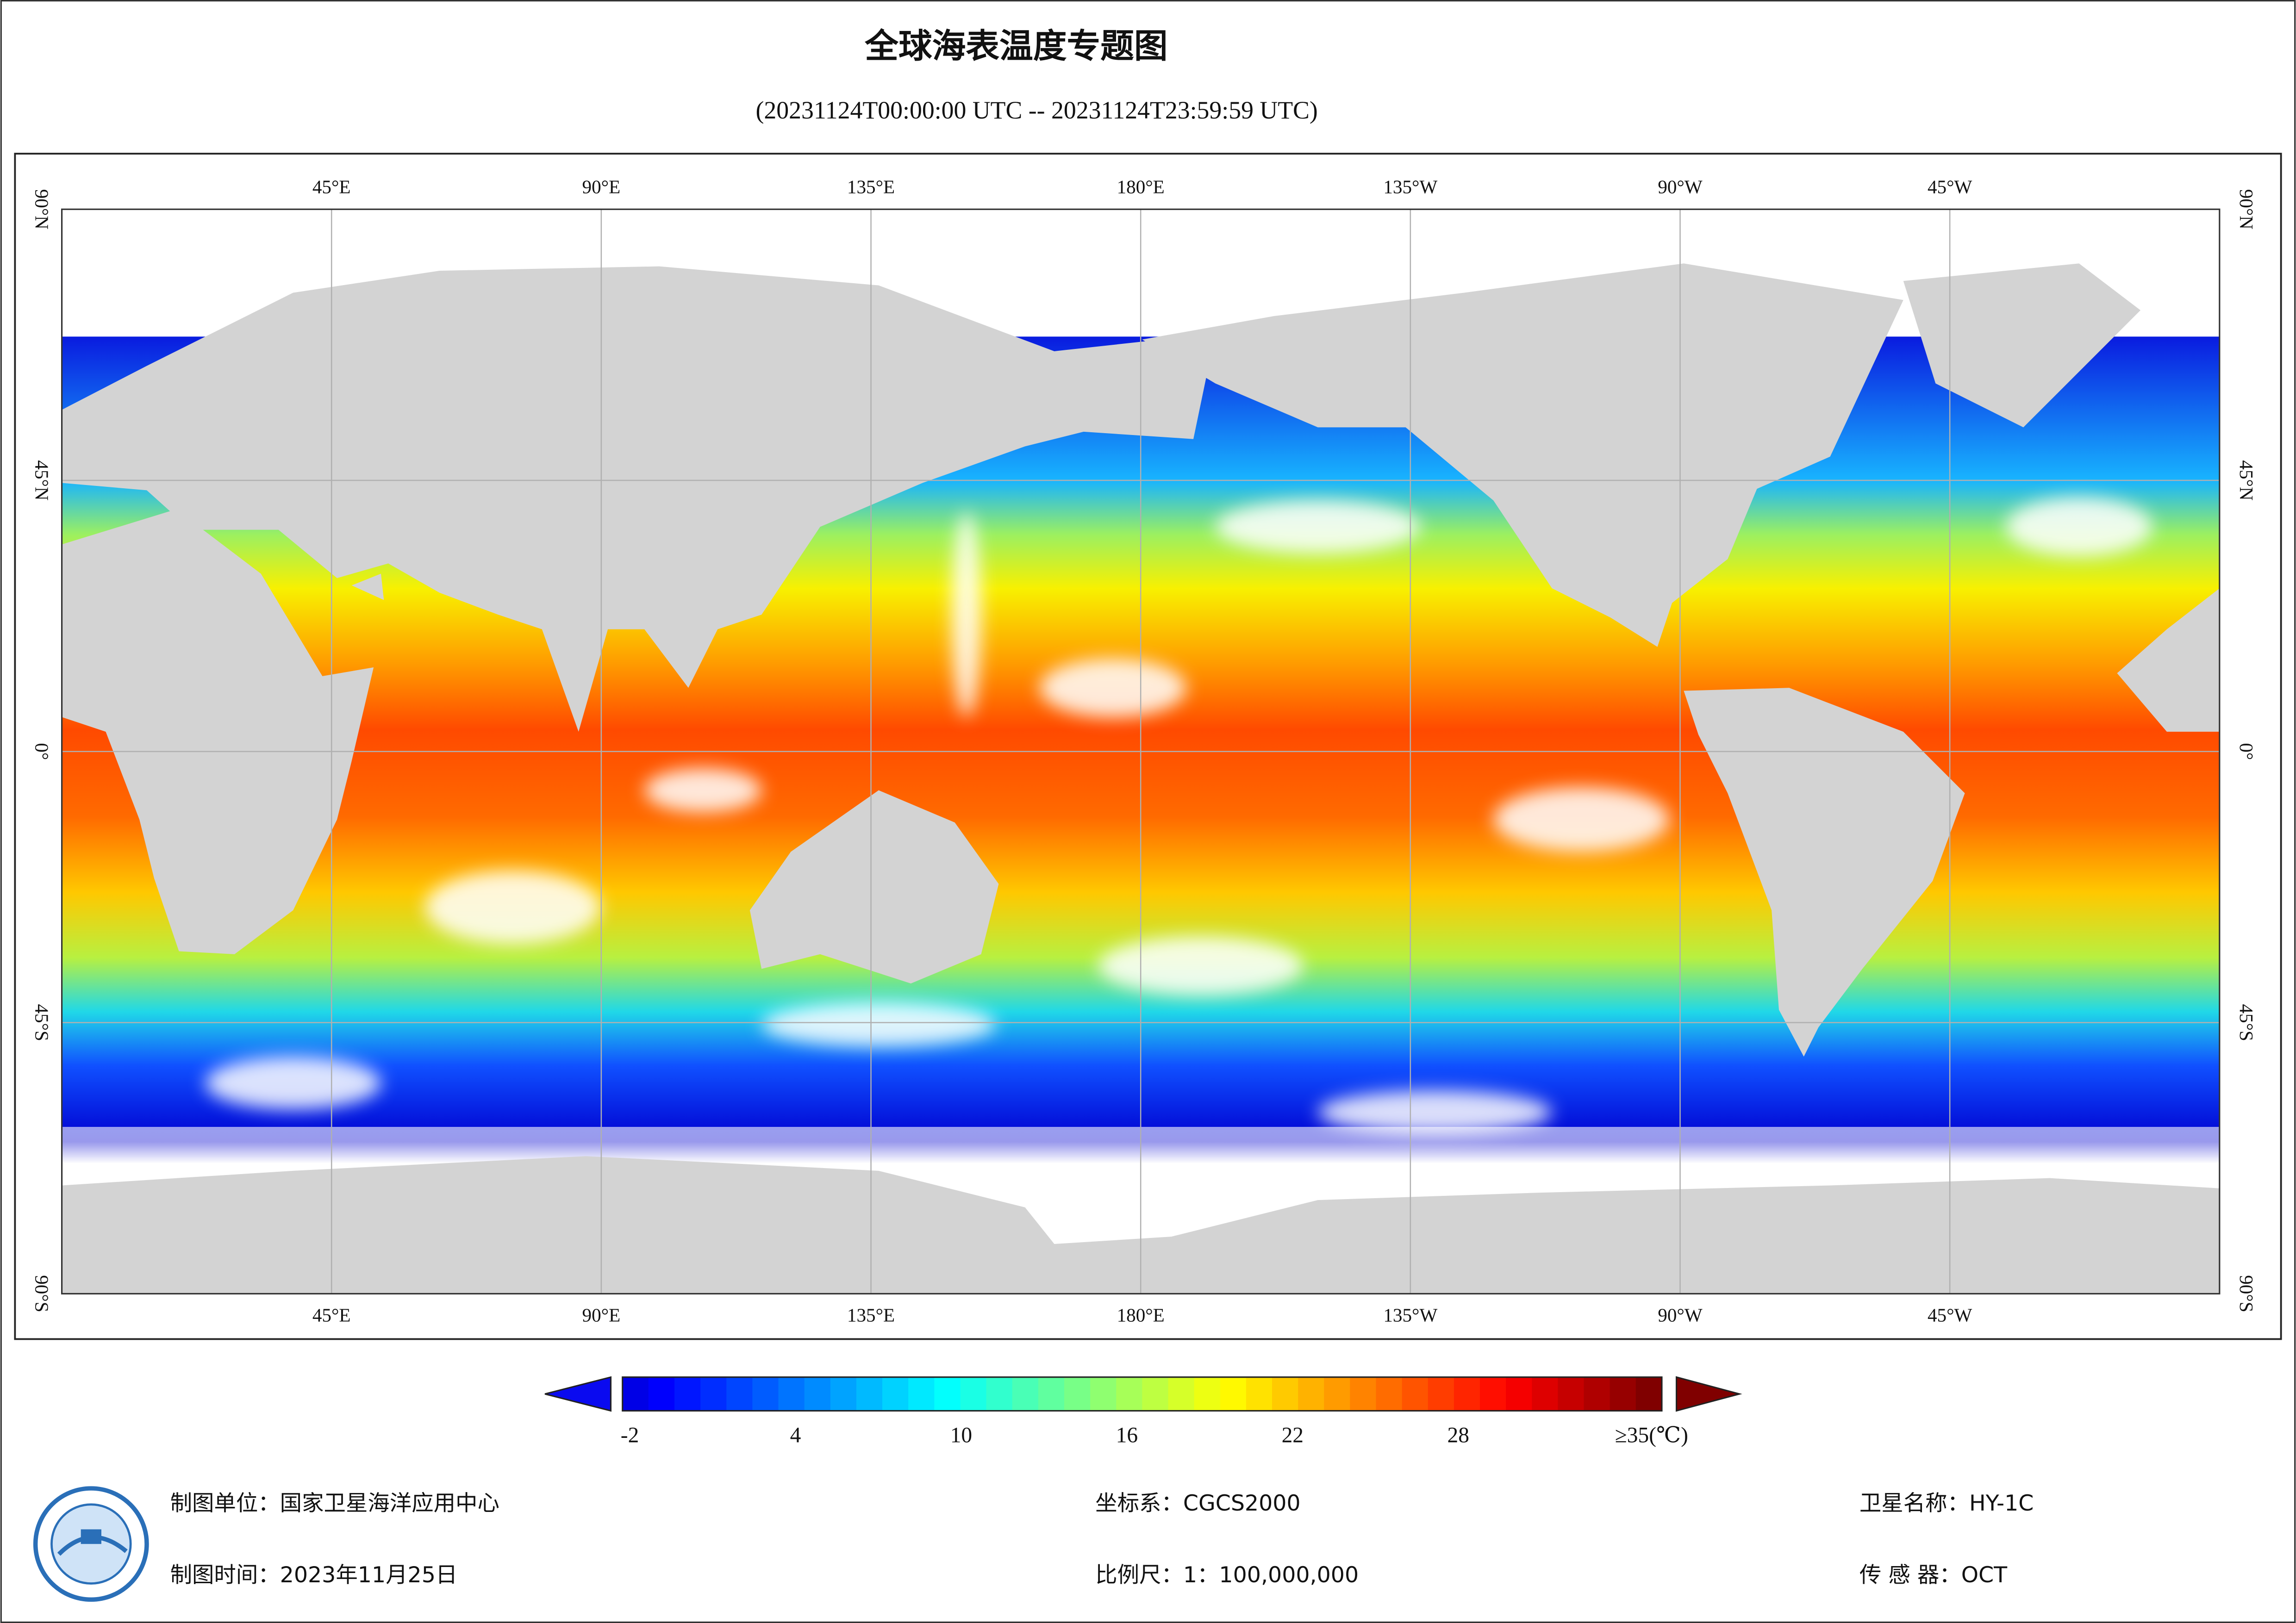  I want to click on footer-time: 制图时间：2023年11月25日, so click(314, 1575).